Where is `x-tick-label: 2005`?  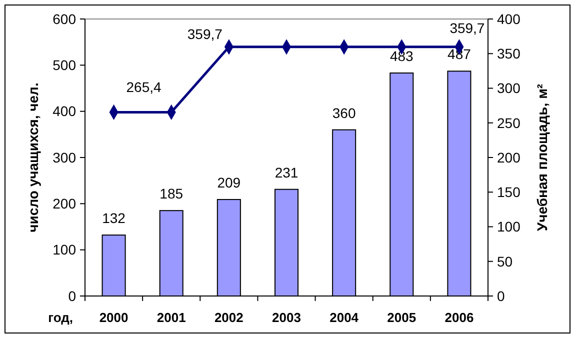
x-tick-label: 2005 is located at coordinates (401, 317).